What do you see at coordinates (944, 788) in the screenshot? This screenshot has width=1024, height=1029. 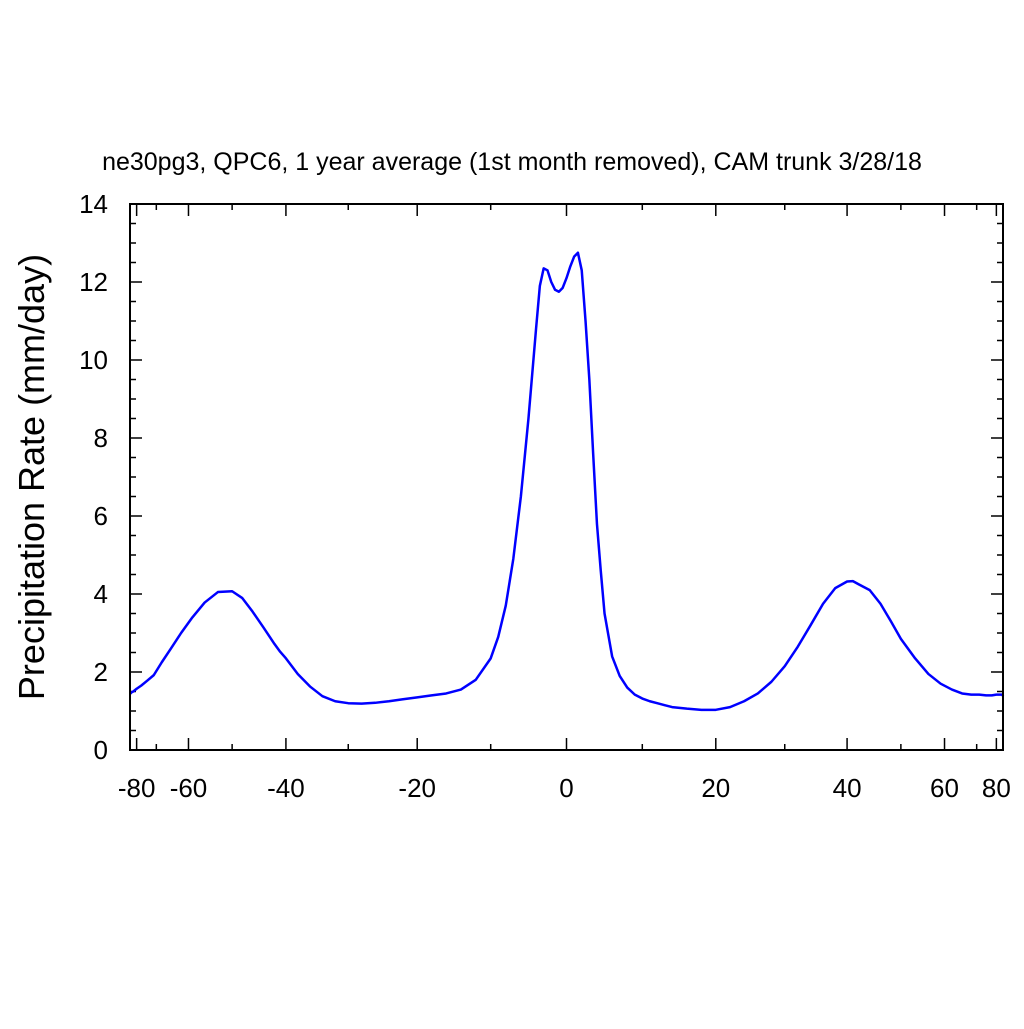 I see `x-tick-label: 60` at bounding box center [944, 788].